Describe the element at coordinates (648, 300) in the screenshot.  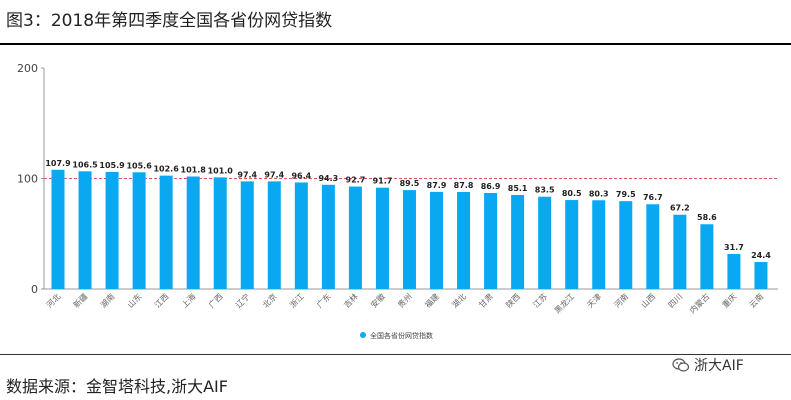
I see `x-tick-label: 山西` at that location.